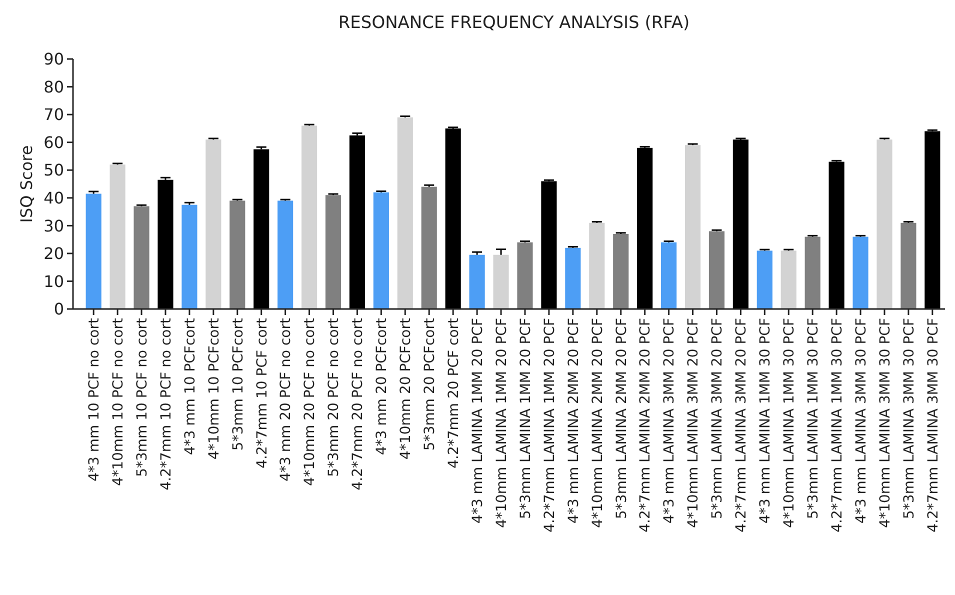 Image resolution: width=955 pixels, height=595 pixels. Describe the element at coordinates (142, 397) in the screenshot. I see `x-tick-label: 5*3mm 10 PCF no cort` at that location.